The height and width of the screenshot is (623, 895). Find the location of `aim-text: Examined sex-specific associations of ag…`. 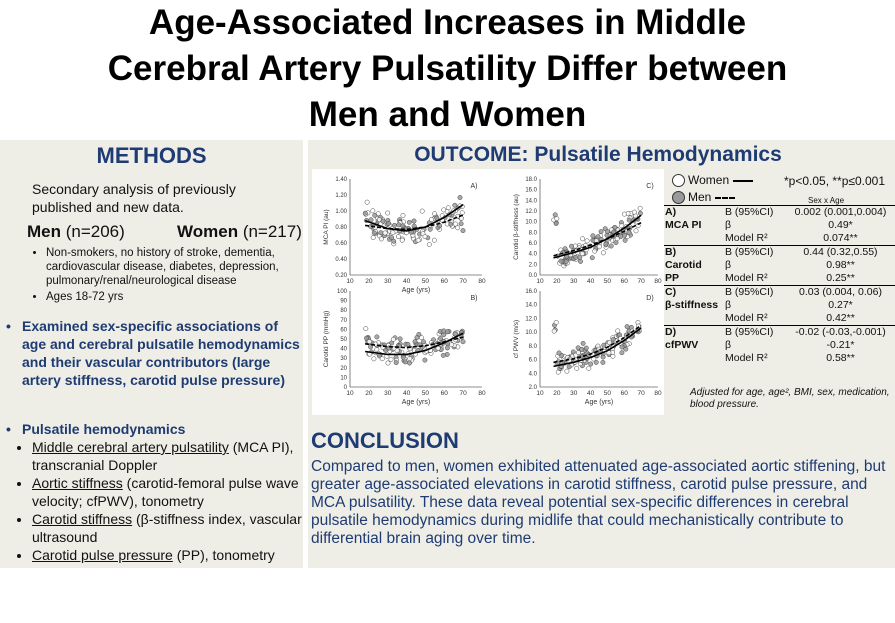

aim-text: Examined sex-specific associations of ag… is located at coordinates (161, 353).